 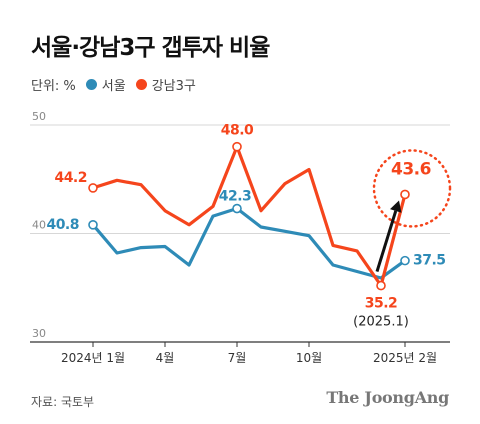 What do you see at coordinates (63, 402) in the screenshot?
I see `source-note: 자료: 국토부` at bounding box center [63, 402].